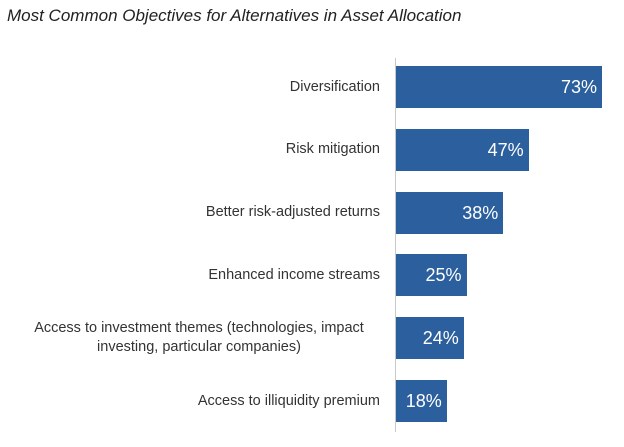 This screenshot has height=447, width=624. Describe the element at coordinates (462, 149) in the screenshot. I see `bar: 47%` at that location.